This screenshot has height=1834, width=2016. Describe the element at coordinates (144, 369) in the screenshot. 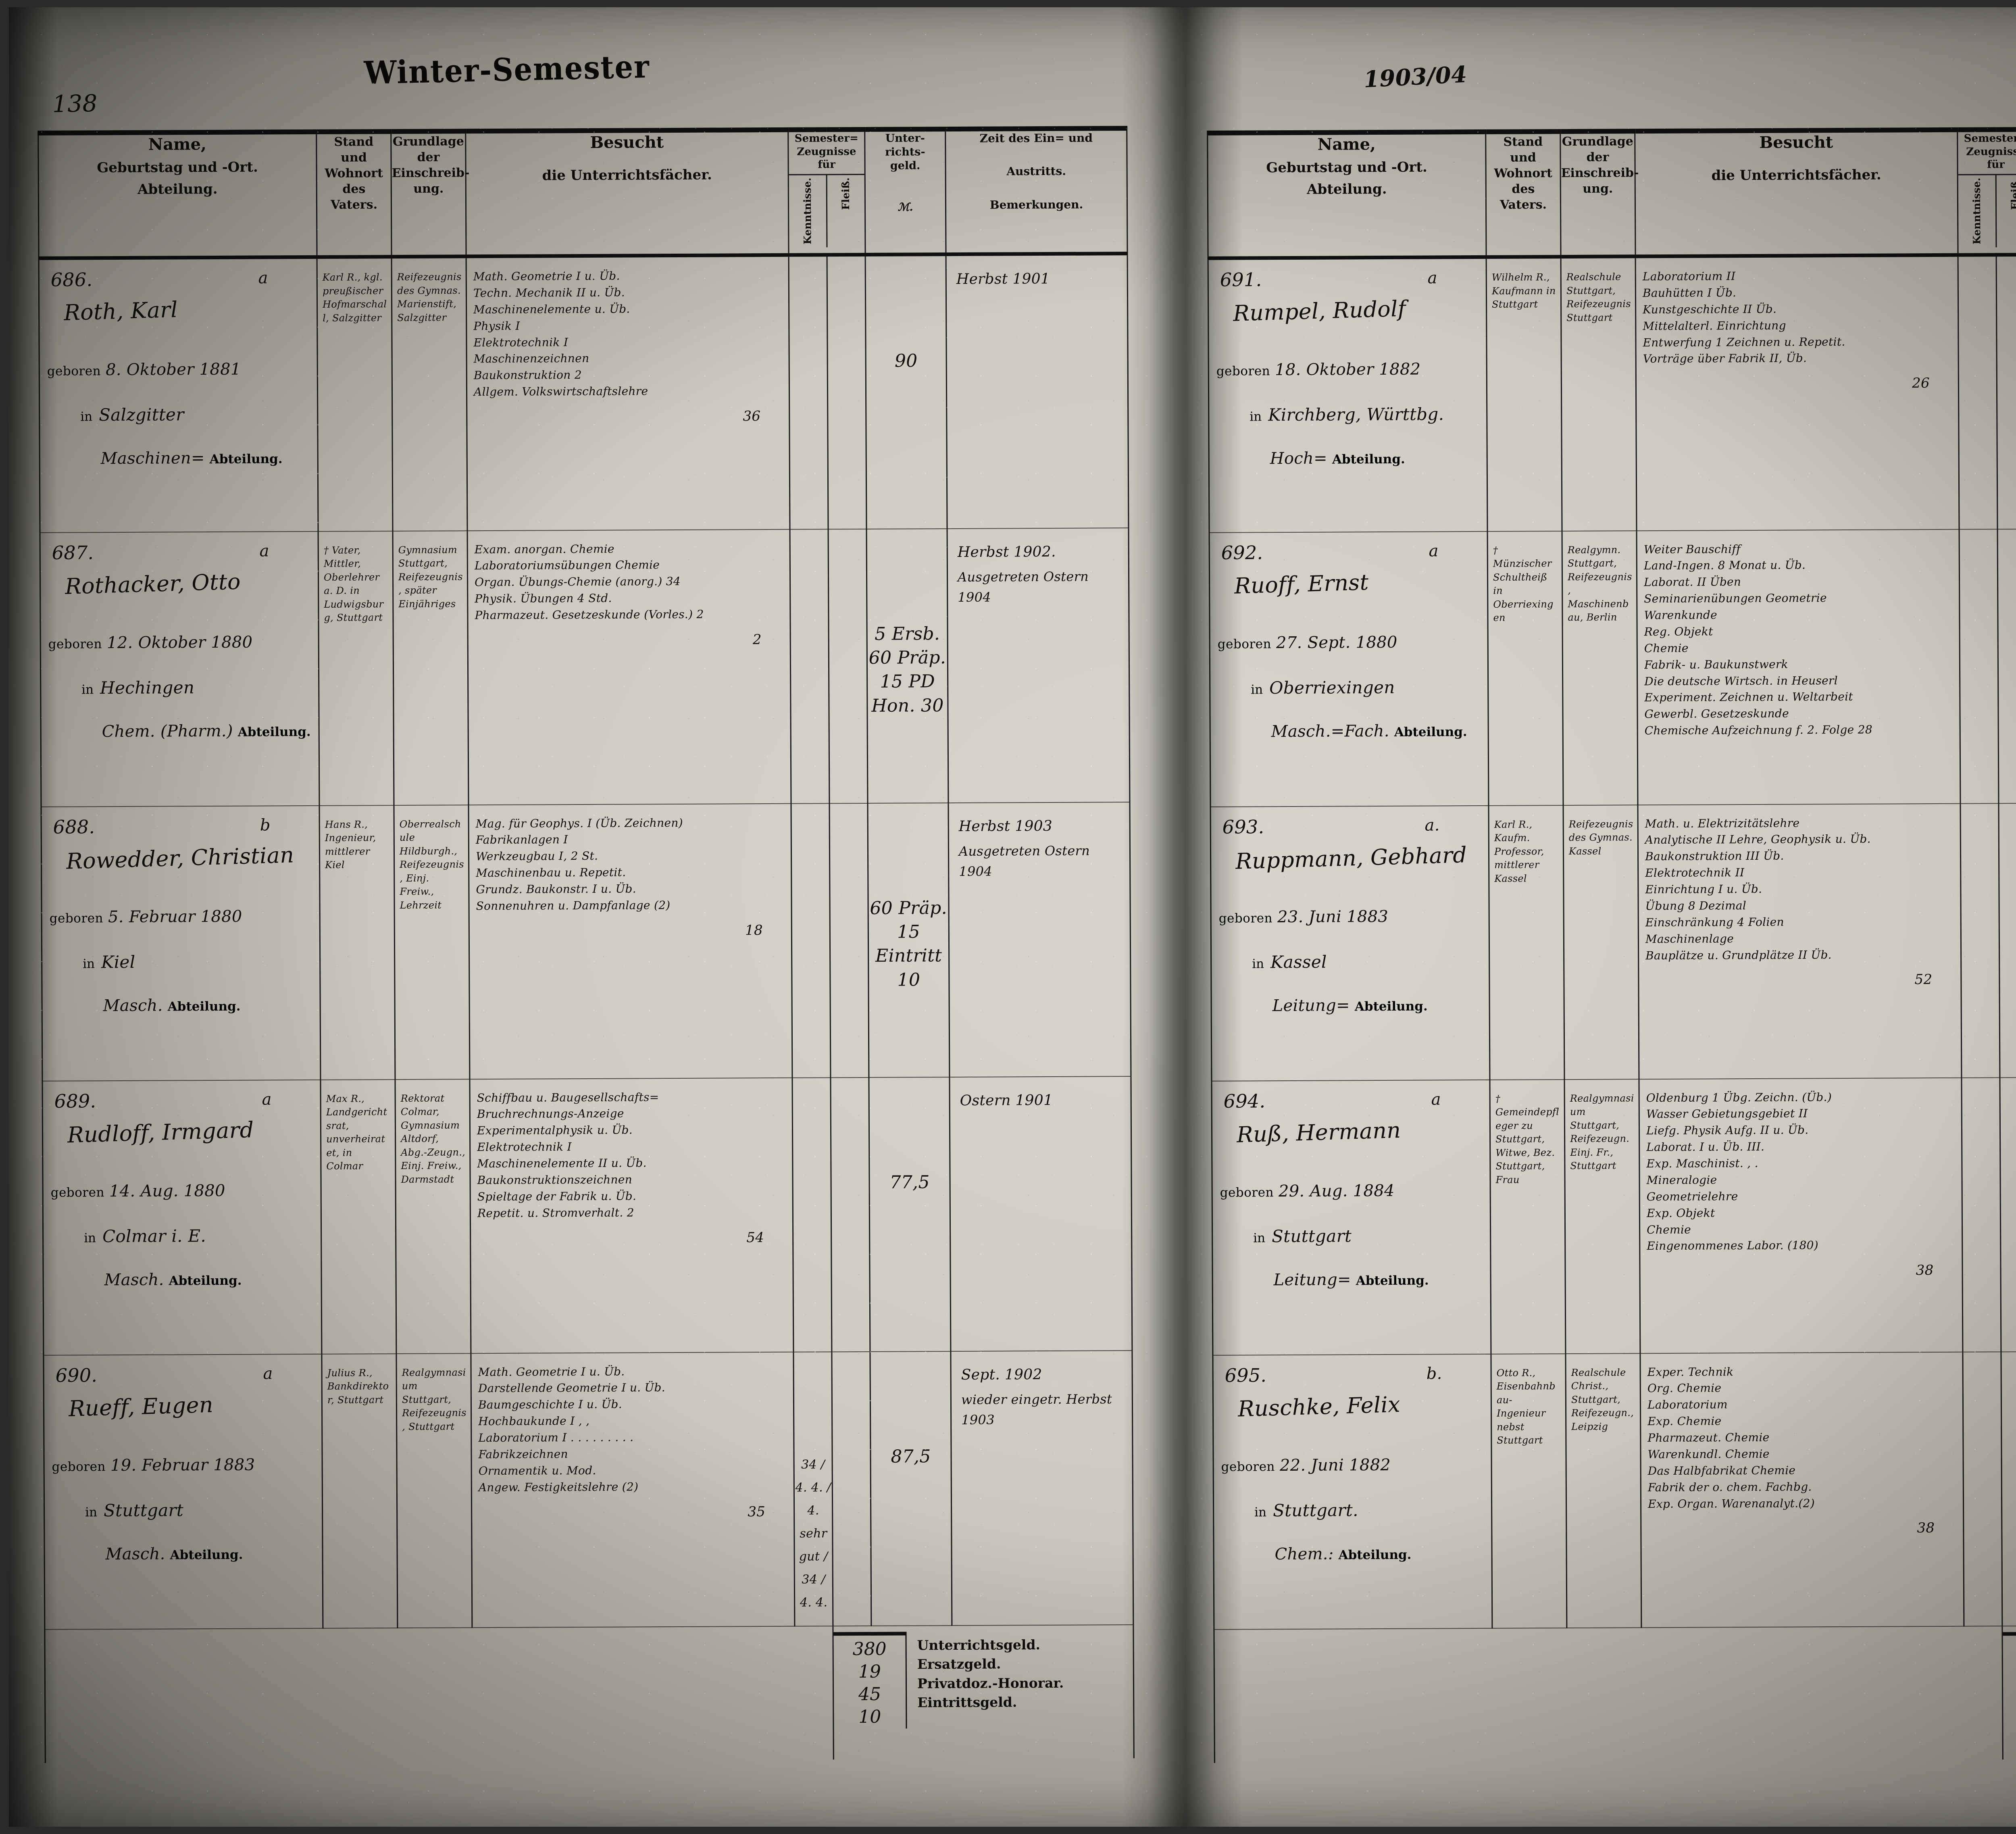

I see `entry-birth: geboren 8. Oktober 1881` at that location.